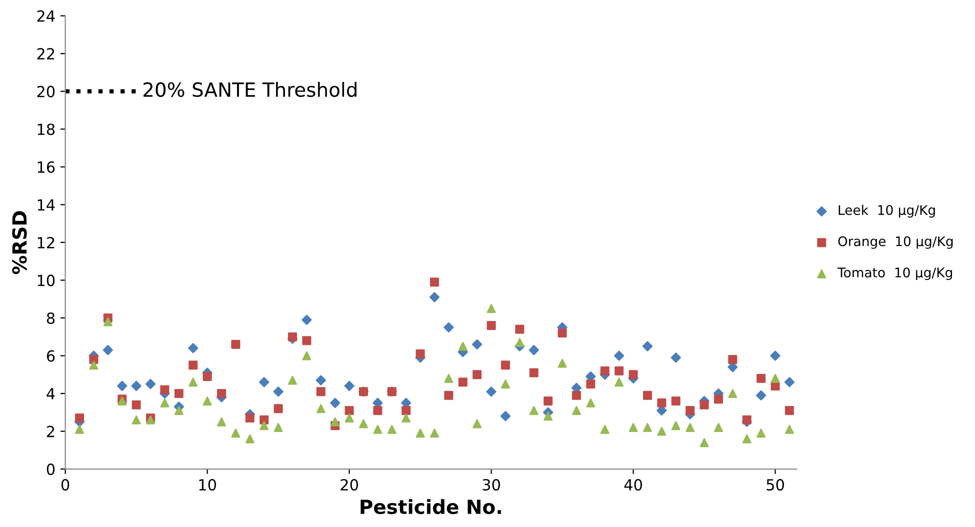 This screenshot has width=975, height=527. Describe the element at coordinates (50, 394) in the screenshot. I see `y-tick-label: 4` at that location.